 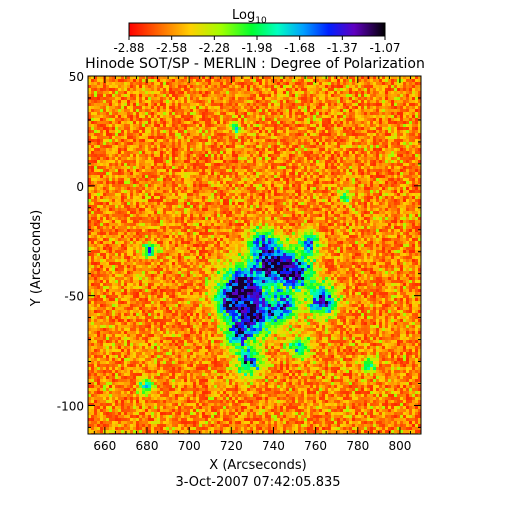 I want to click on x-tick-label: 660, so click(x=104, y=446).